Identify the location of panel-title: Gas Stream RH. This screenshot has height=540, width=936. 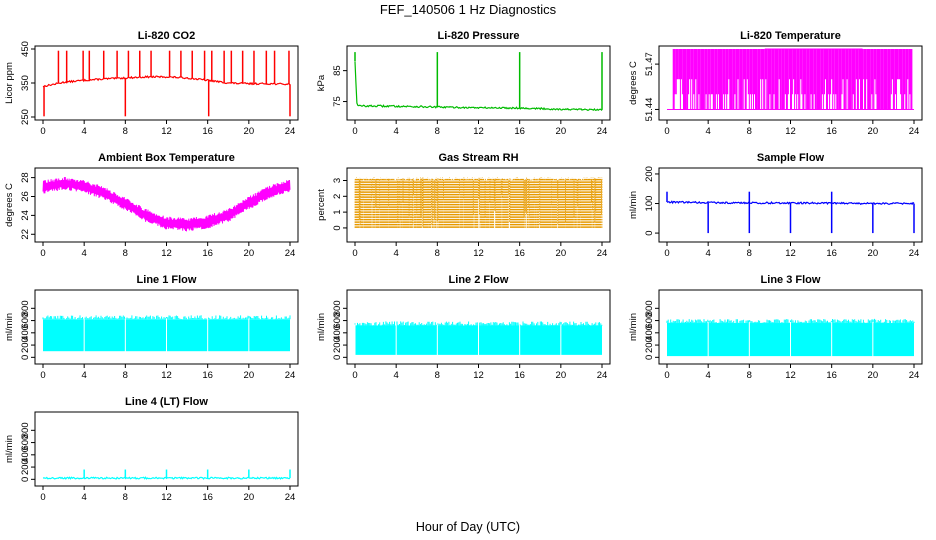
(478, 158).